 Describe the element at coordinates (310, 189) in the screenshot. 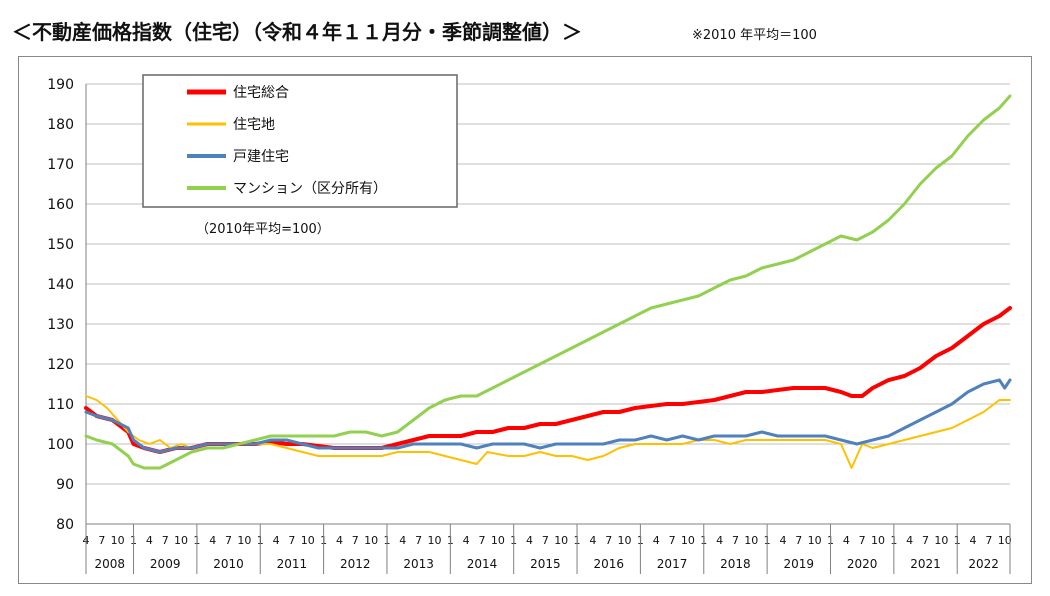

I see `legend-label: マンション（区分所有）` at that location.